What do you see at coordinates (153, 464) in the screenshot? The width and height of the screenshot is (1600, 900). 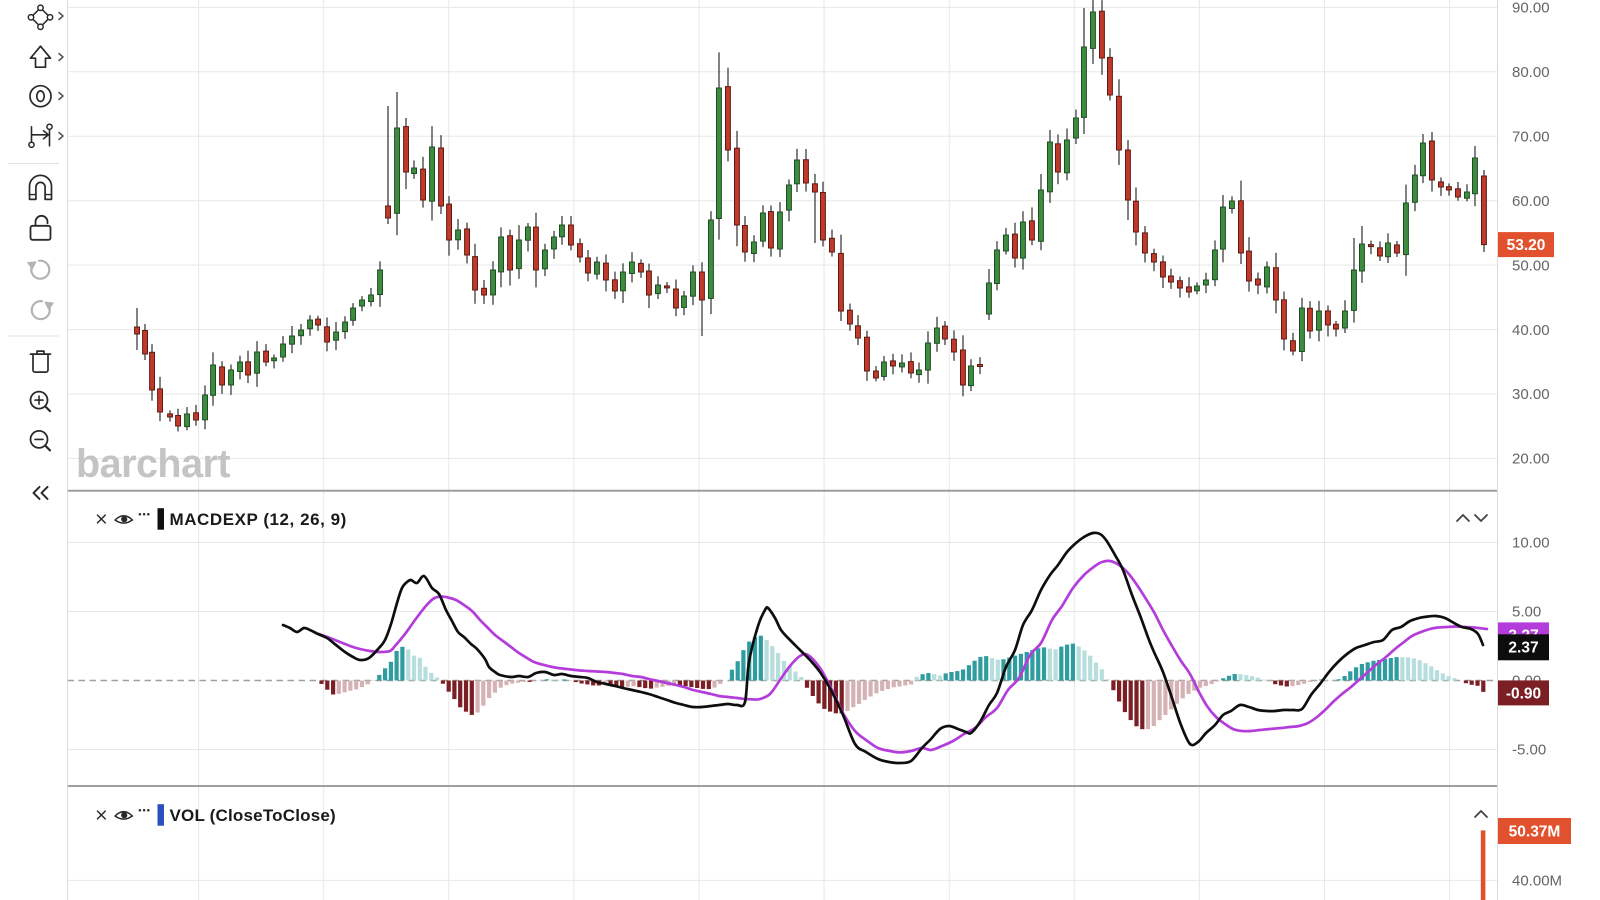 I see `svg-text: barchart` at bounding box center [153, 464].